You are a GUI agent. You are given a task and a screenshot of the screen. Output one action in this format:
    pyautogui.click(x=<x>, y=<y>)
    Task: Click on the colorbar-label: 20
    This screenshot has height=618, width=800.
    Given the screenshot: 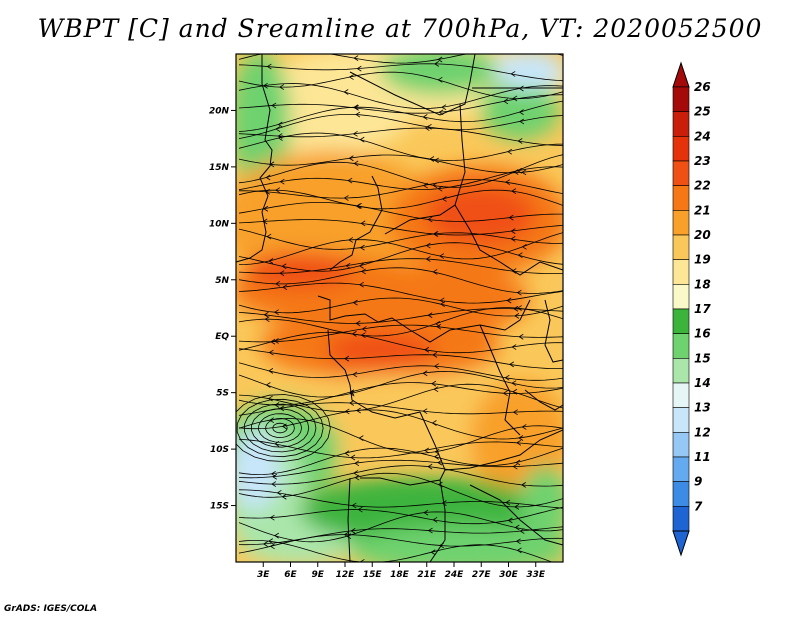 What is the action you would take?
    pyautogui.click(x=702, y=235)
    